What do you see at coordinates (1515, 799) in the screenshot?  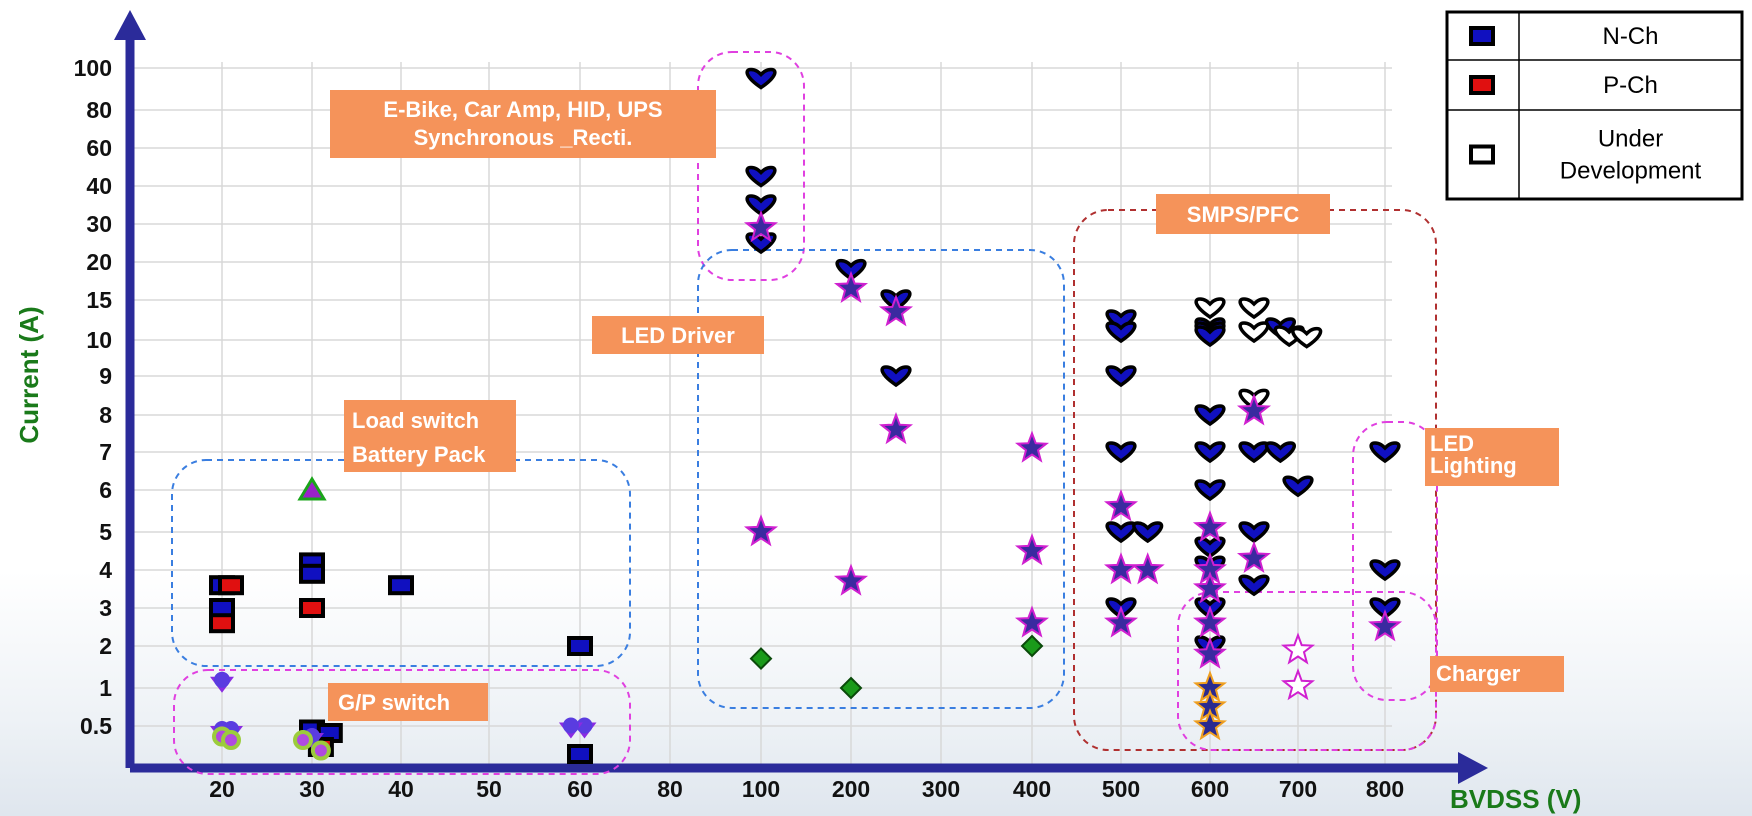 I see `x-axis-title: BVDSS (V)` at bounding box center [1515, 799].